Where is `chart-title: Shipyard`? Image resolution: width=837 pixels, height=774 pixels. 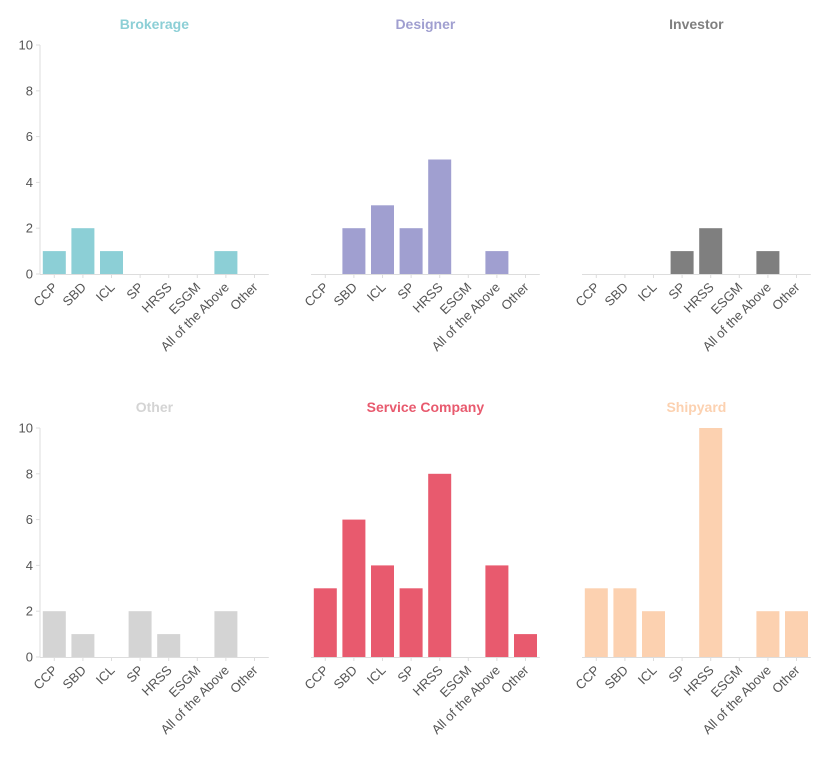 chart-title: Shipyard is located at coordinates (696, 407).